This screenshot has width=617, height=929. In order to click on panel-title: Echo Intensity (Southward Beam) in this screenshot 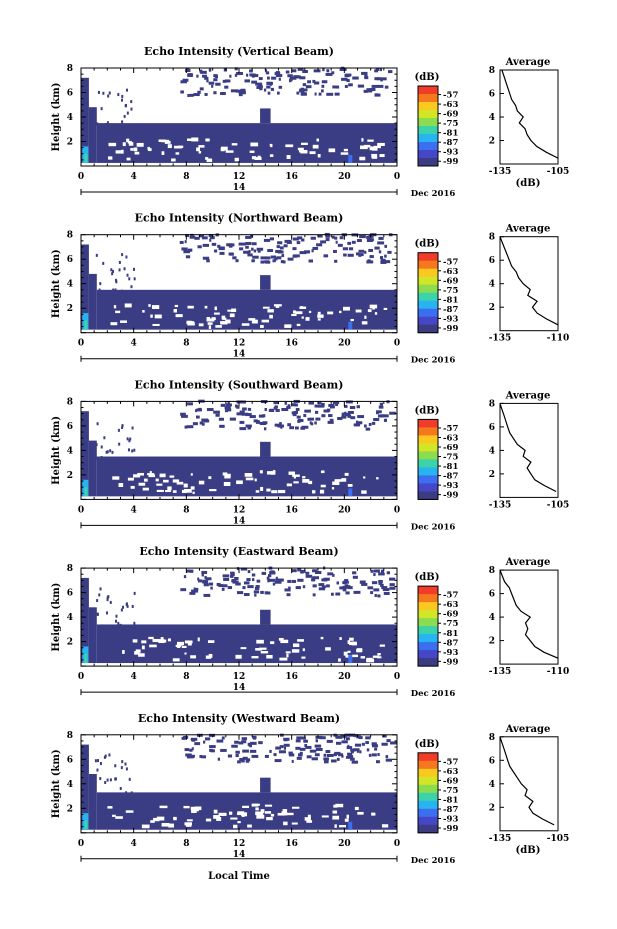, I will do `click(239, 384)`.